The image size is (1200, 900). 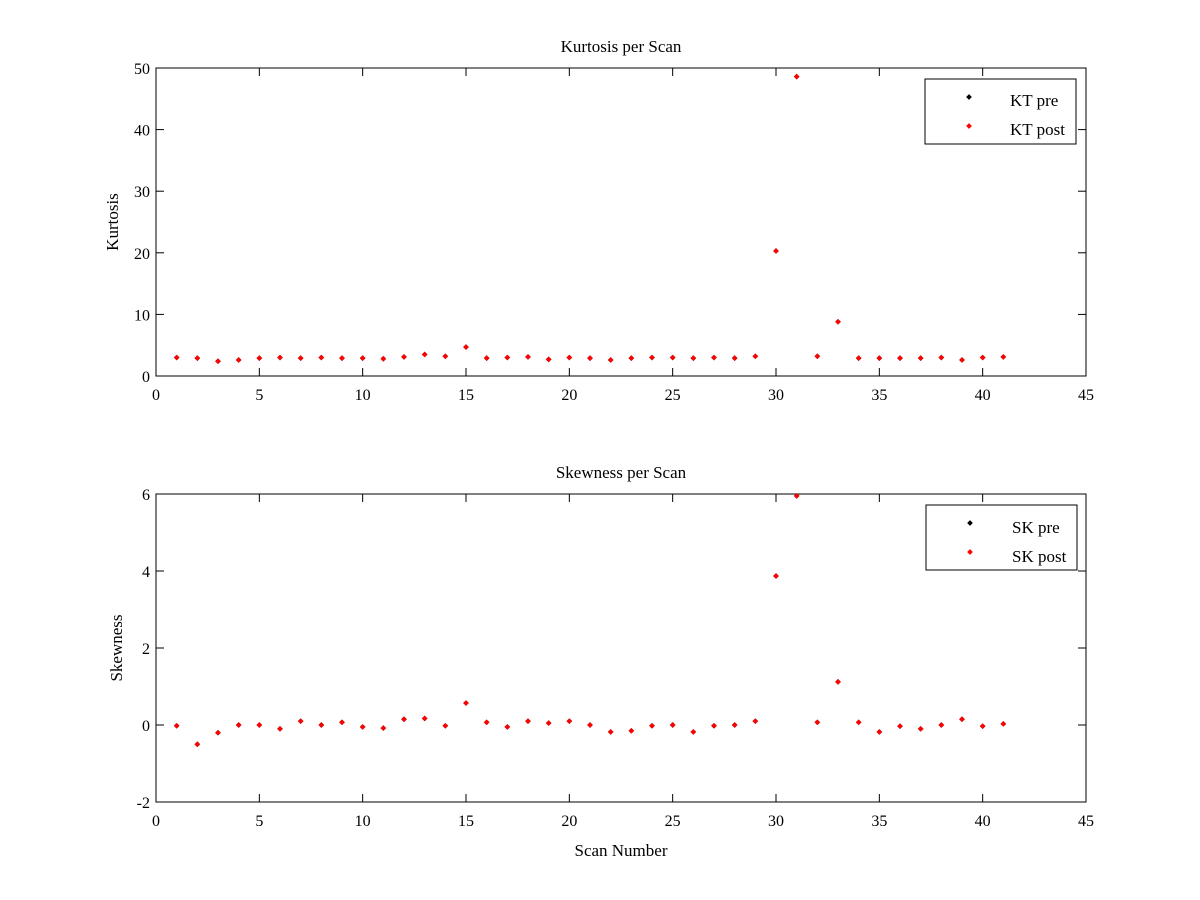 I want to click on kurtosis-x-tick-label: 35, so click(x=879, y=395).